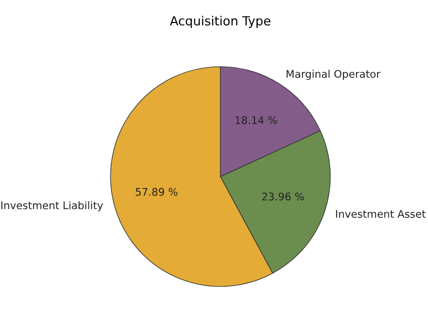  What do you see at coordinates (52, 206) in the screenshot?
I see `slice-label: Investment Liability` at bounding box center [52, 206].